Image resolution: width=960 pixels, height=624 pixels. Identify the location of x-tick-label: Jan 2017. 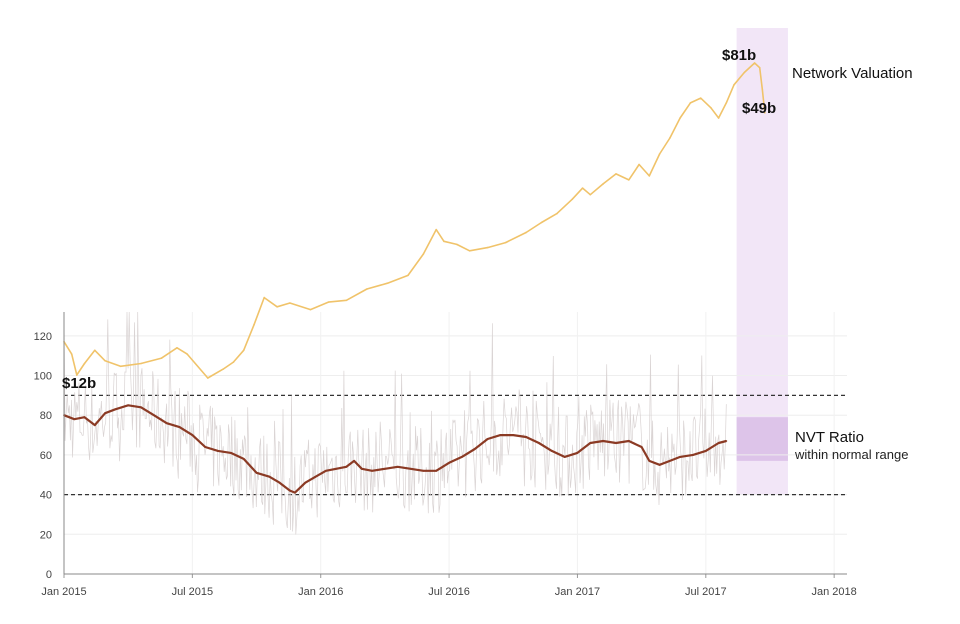
(577, 592).